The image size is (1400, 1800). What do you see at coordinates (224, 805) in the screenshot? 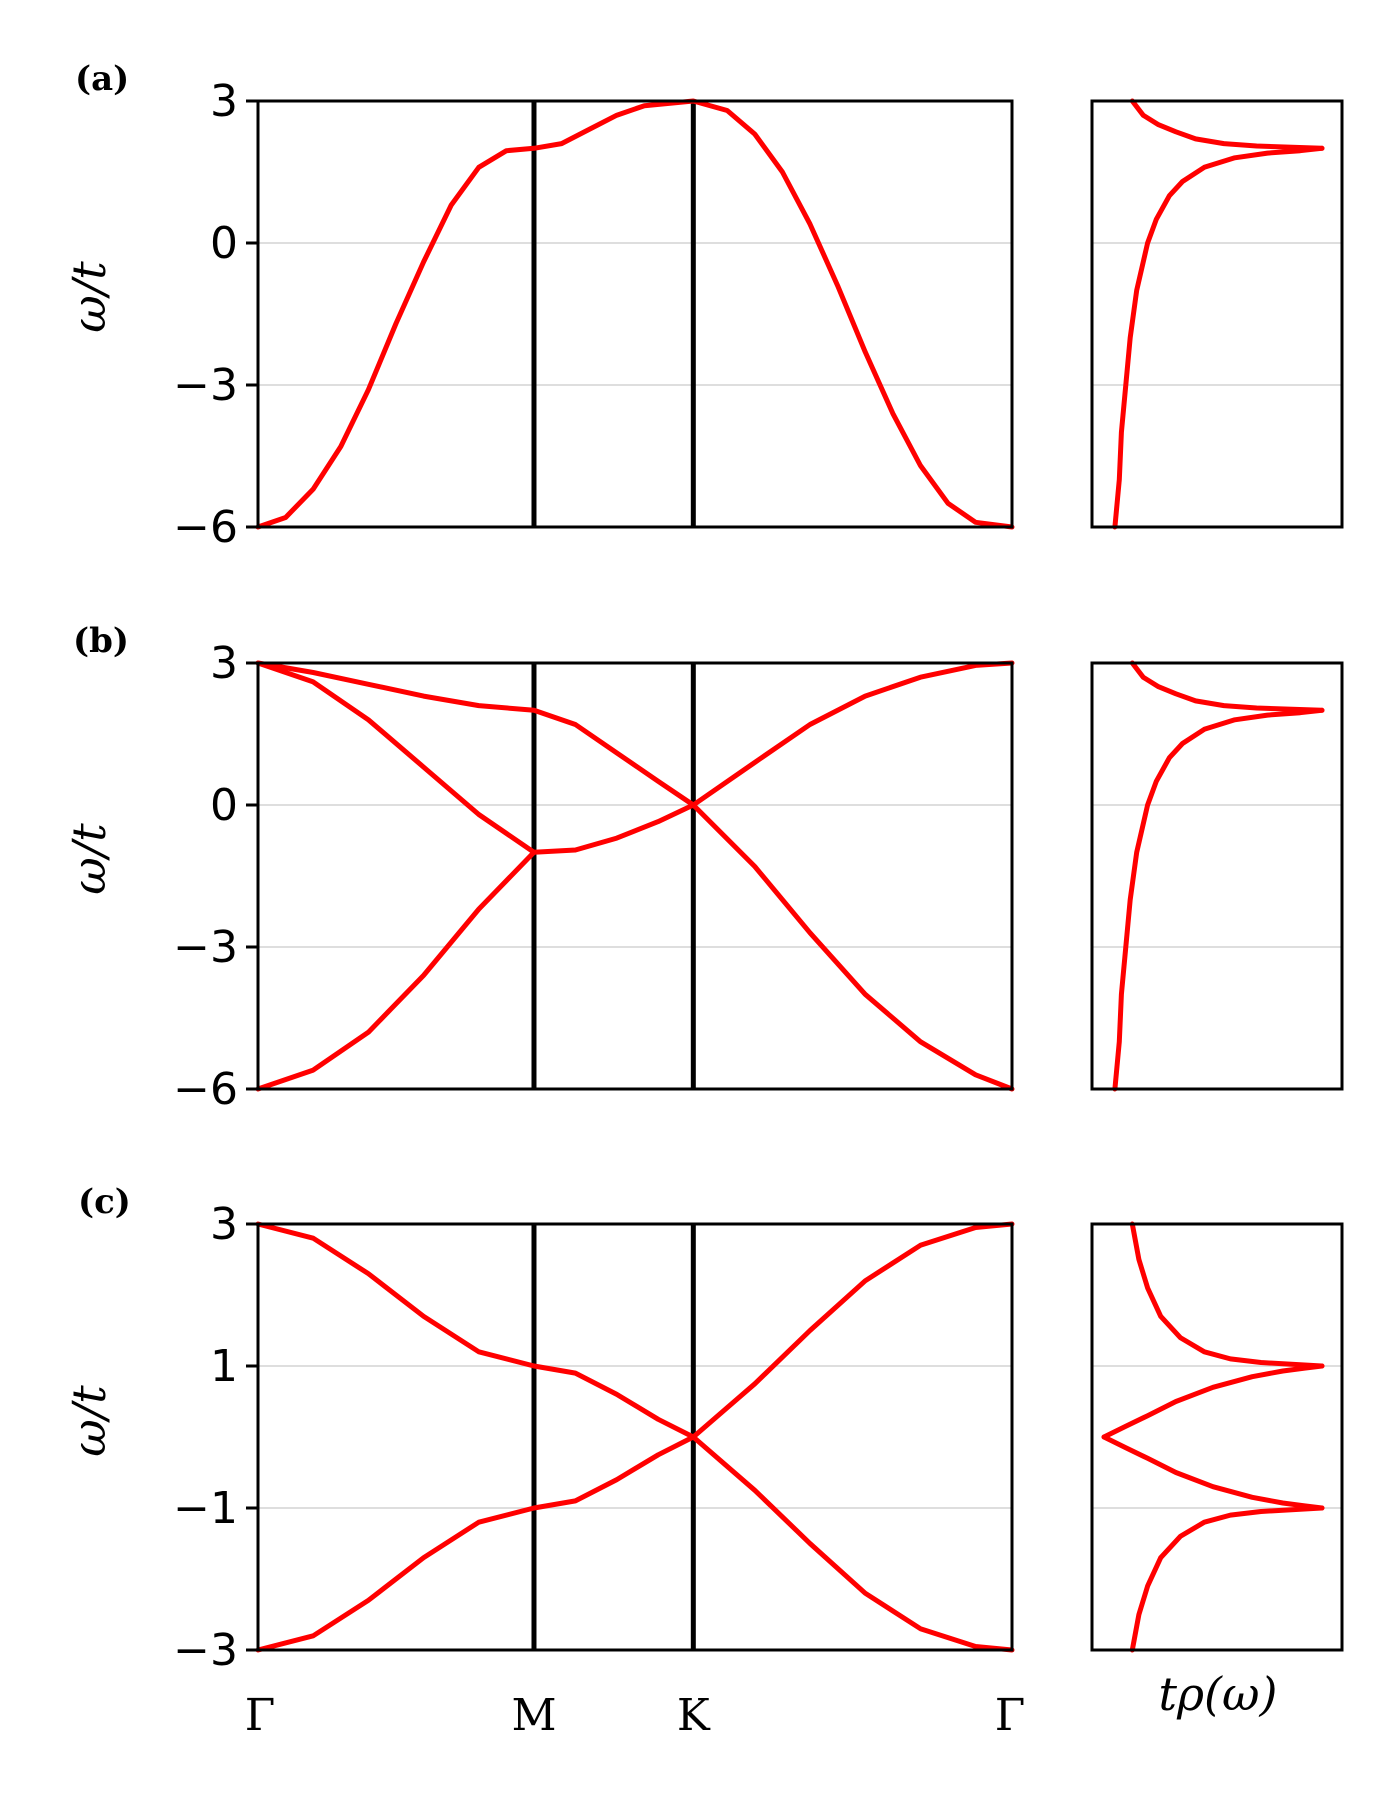
I see `ytick-label-b-1: 0` at bounding box center [224, 805].